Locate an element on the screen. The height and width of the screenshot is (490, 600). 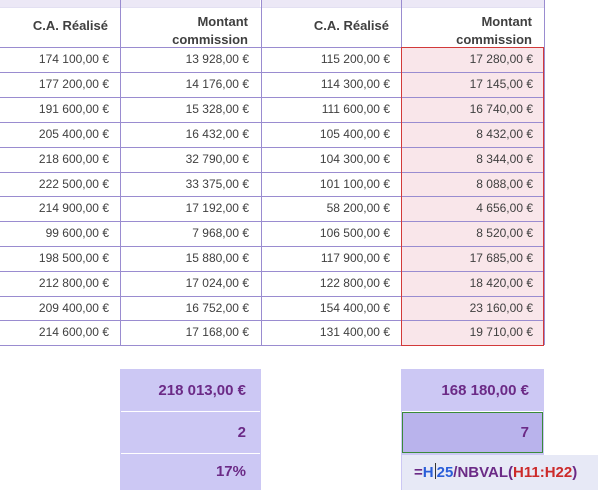
montant-commission-right-cell: 8 344,00 € is located at coordinates (504, 159).